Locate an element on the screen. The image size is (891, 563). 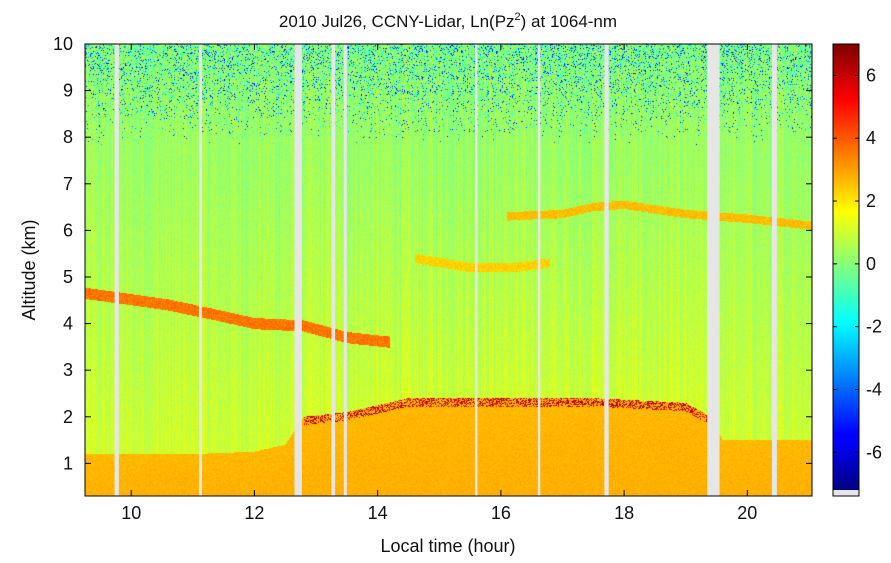
colorbar-nodata-cell is located at coordinates (846, 493).